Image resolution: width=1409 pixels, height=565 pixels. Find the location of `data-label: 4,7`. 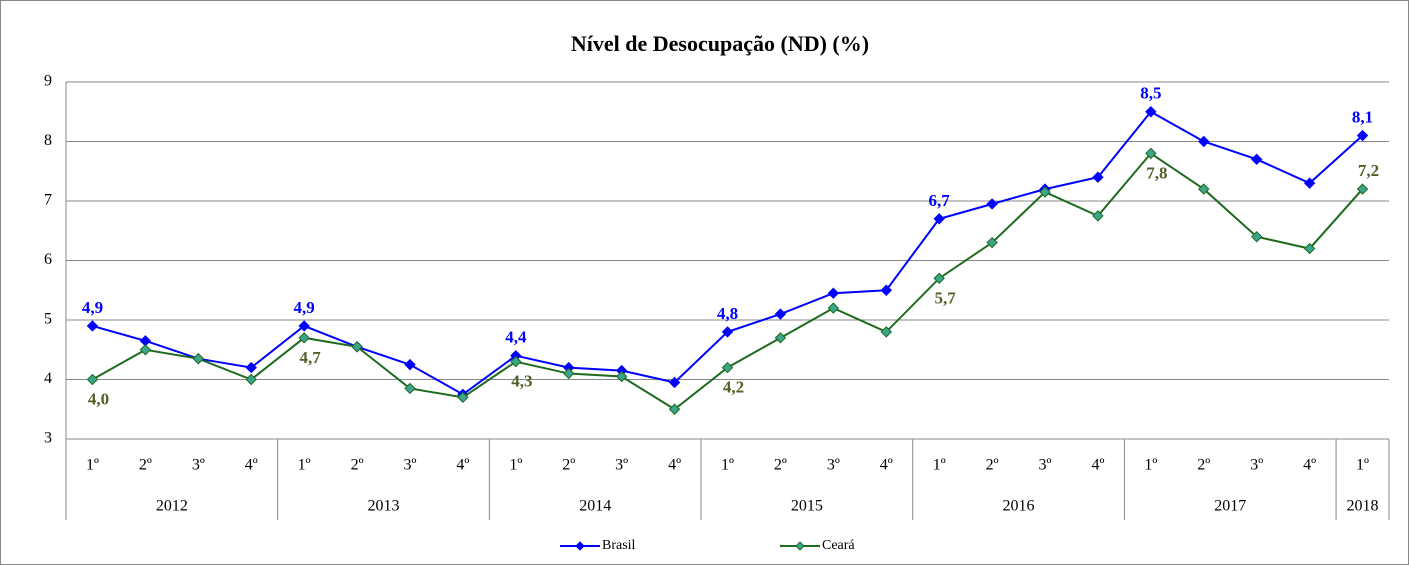

data-label: 4,7 is located at coordinates (311, 357).